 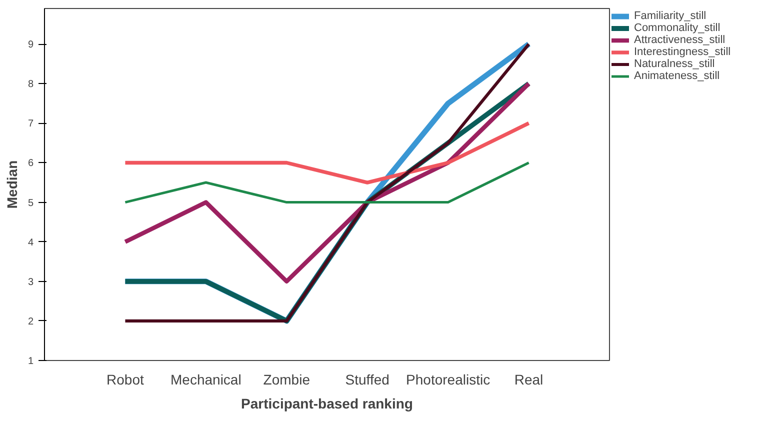 I want to click on y-tick-label: 6, so click(x=31, y=164).